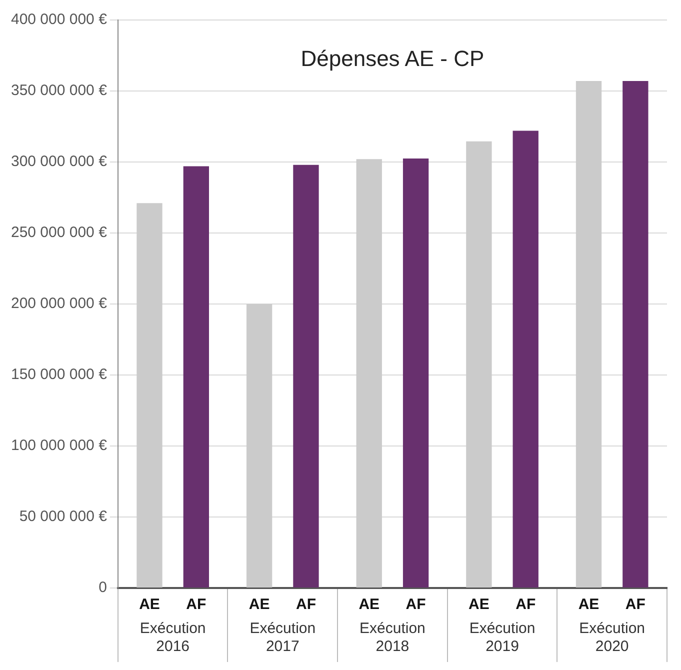 This screenshot has height=670, width=681. I want to click on series-label: AE, so click(149, 605).